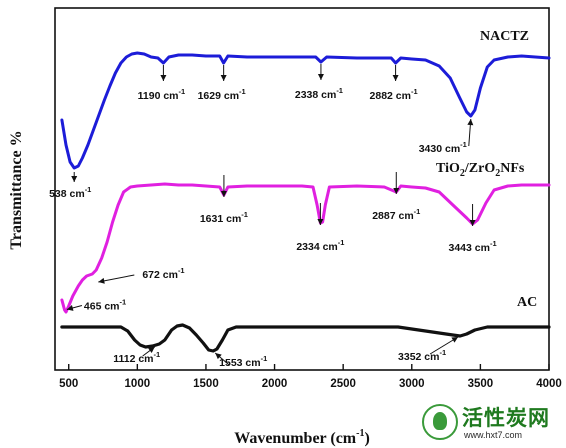  What do you see at coordinates (224, 217) in the screenshot?
I see `annotation-label: 1631 cm-1` at bounding box center [224, 217].